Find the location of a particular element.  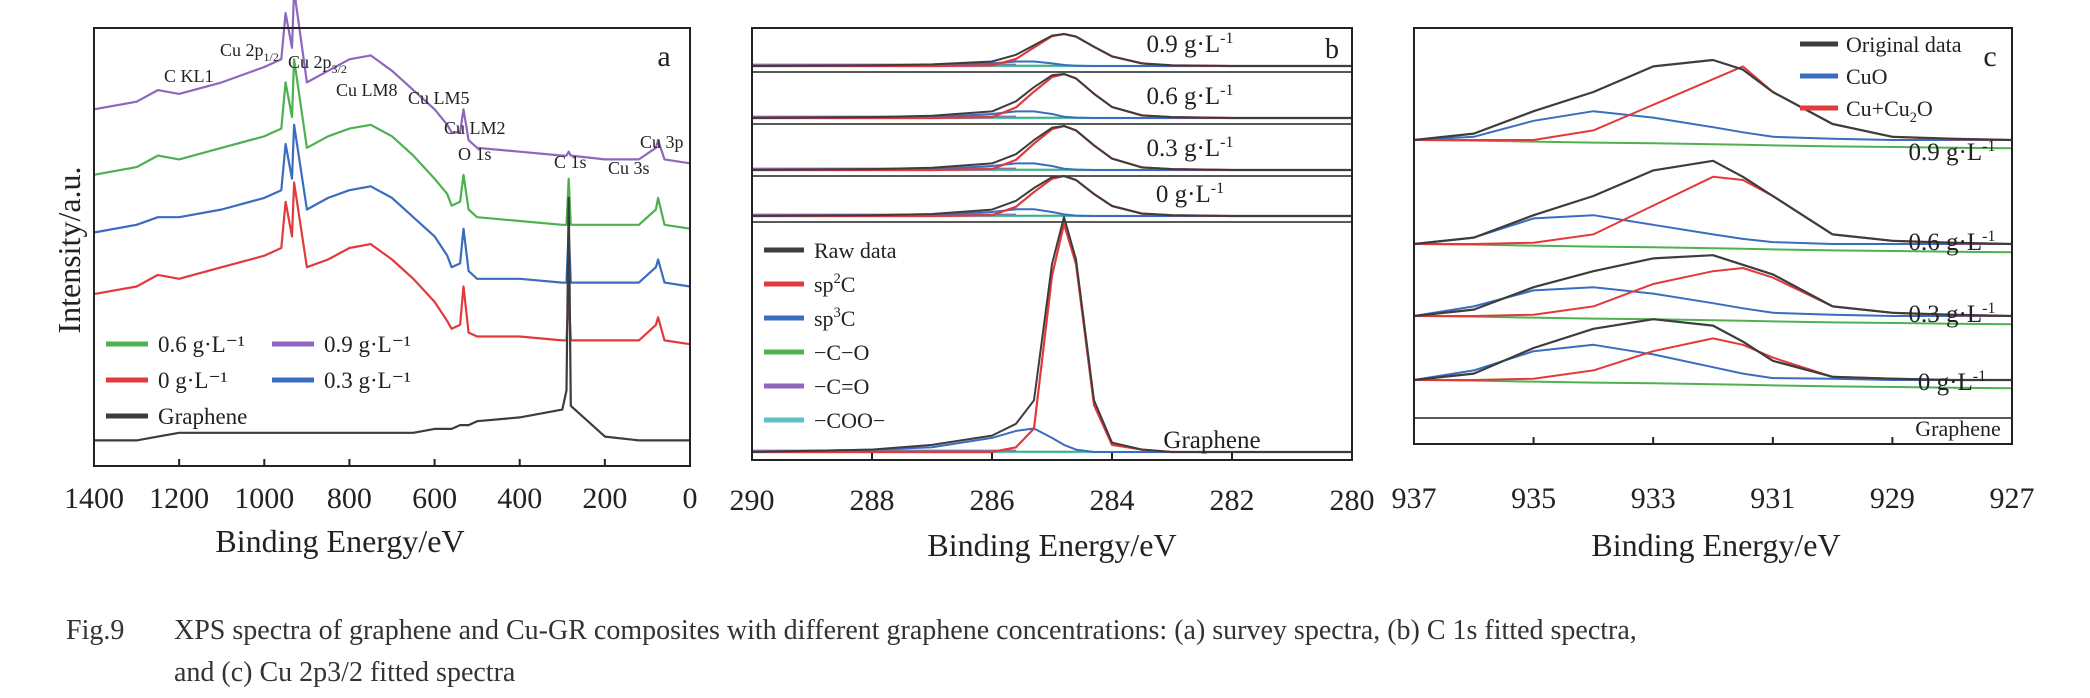

panel-a-x-axis-label: Binding Energy/eV is located at coordinates (339, 541).